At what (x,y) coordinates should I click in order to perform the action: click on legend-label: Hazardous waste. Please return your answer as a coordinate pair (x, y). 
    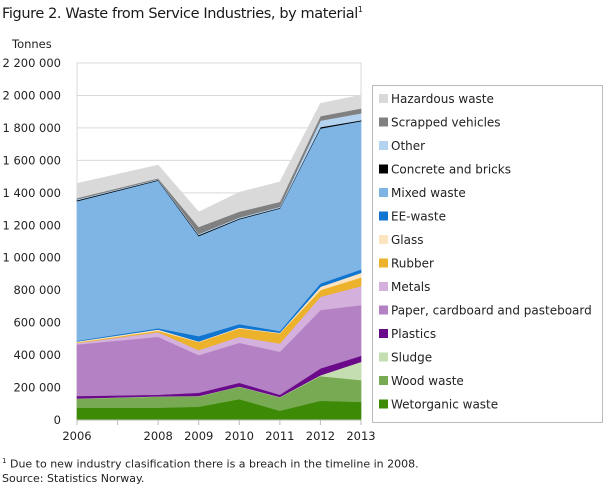
    Looking at the image, I should click on (442, 99).